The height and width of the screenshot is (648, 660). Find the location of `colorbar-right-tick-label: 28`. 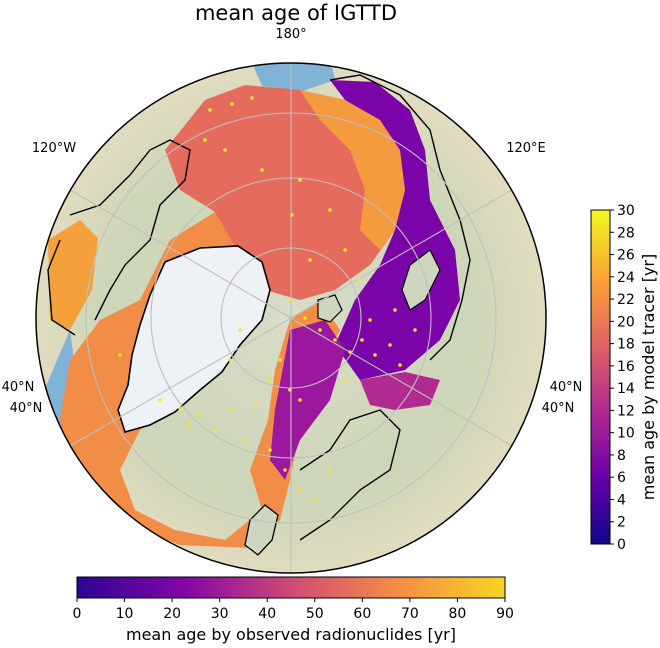

colorbar-right-tick-label: 28 is located at coordinates (626, 233).